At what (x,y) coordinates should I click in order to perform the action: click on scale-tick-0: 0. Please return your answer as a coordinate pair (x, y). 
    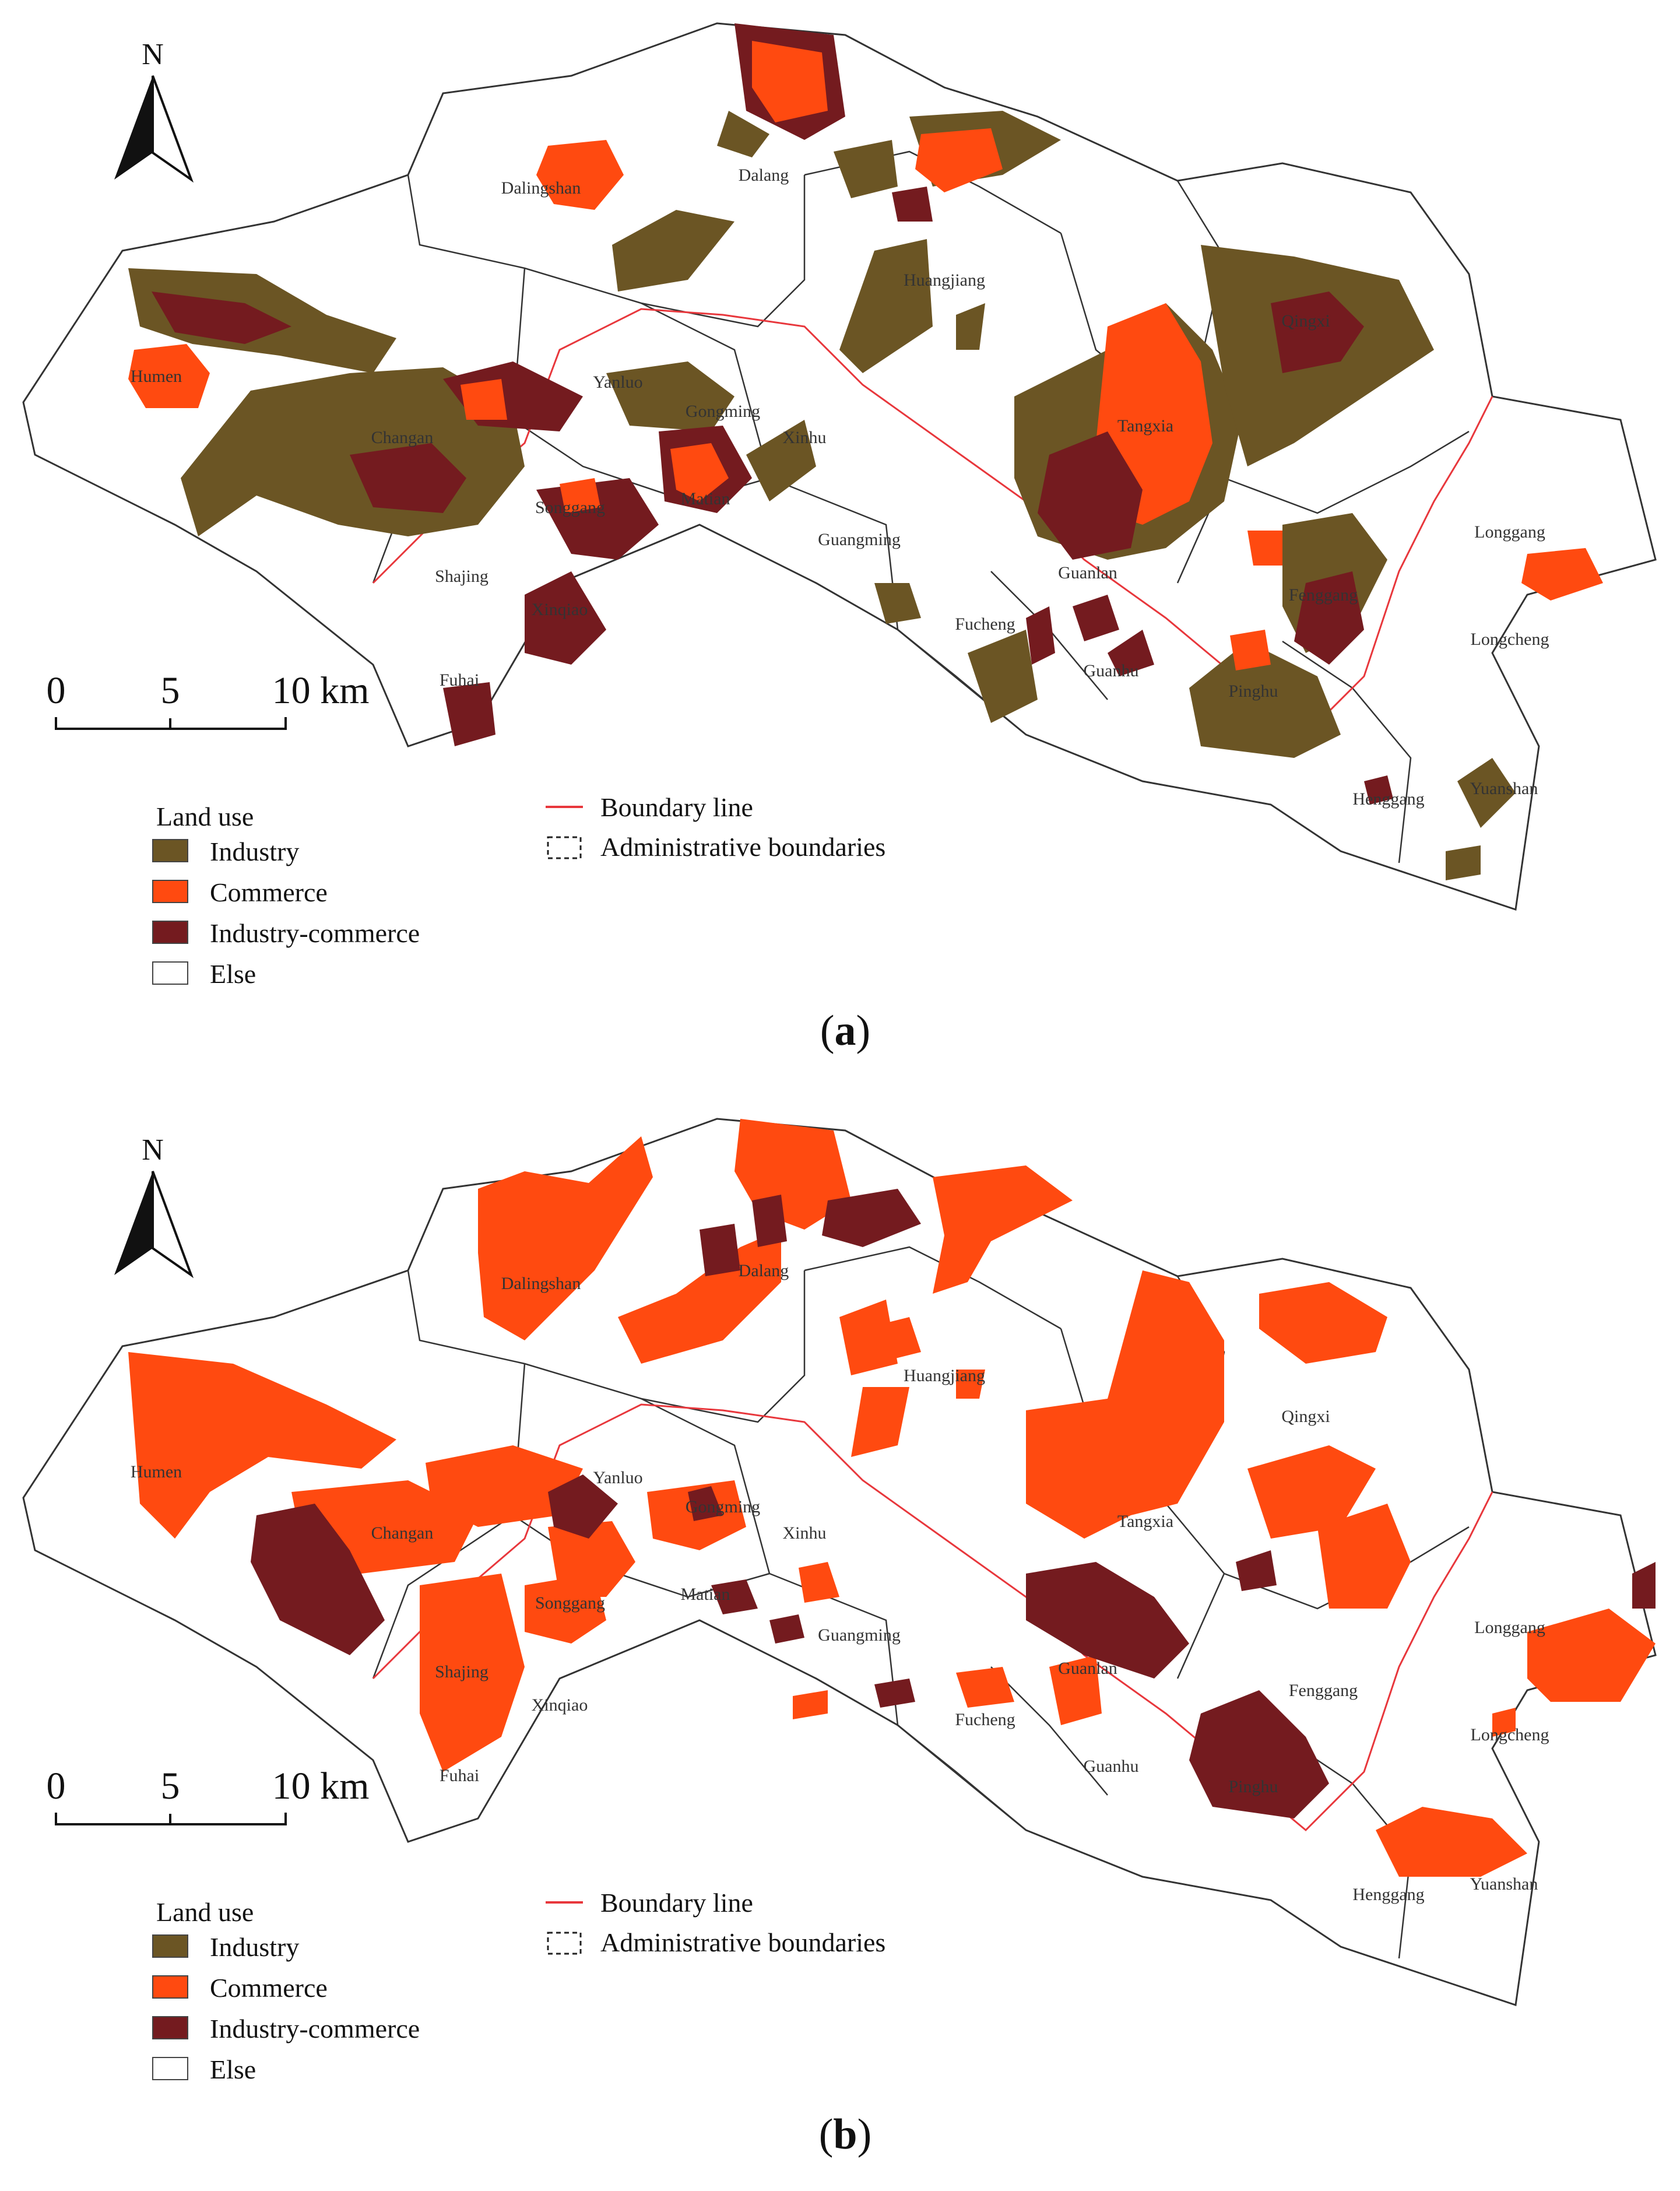
    Looking at the image, I should click on (56, 1786).